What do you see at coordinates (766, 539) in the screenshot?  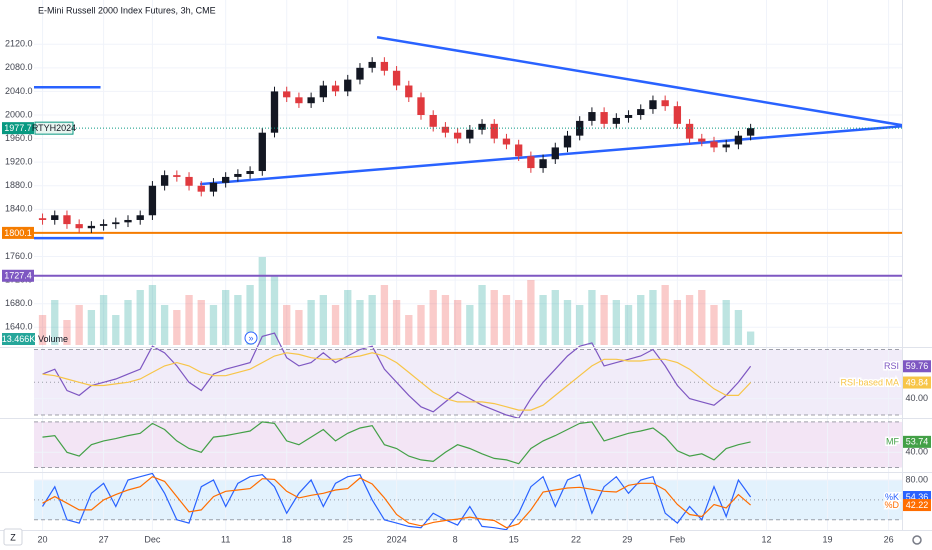 I see `x-tick-label: 12` at bounding box center [766, 539].